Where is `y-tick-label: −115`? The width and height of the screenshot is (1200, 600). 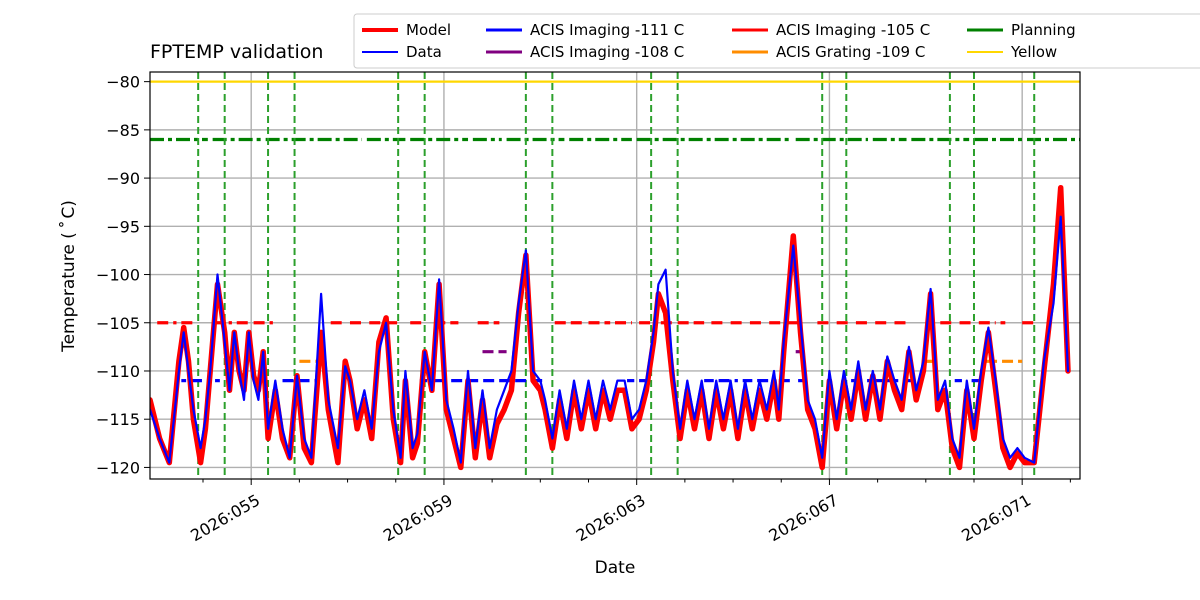
y-tick-label: −115 is located at coordinates (118, 419).